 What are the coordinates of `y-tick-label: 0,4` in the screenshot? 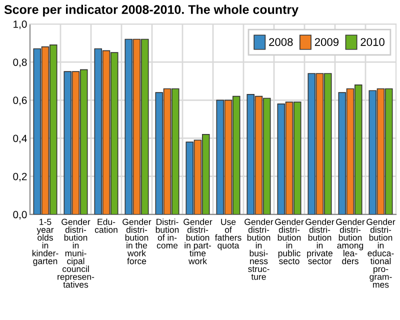 It's located at (20, 139).